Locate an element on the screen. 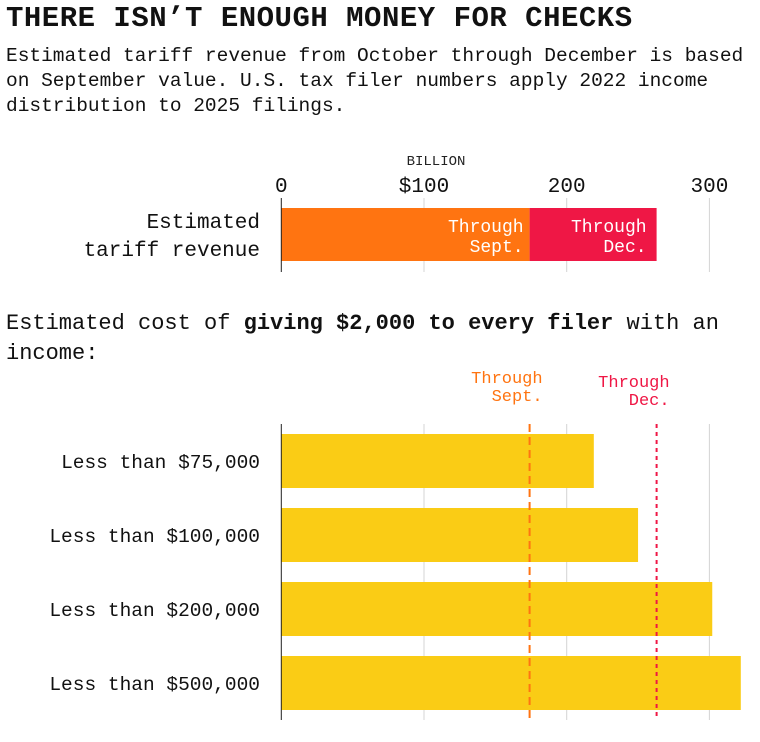 This screenshot has width=760, height=742. series-label-sept: Sept. is located at coordinates (497, 248).